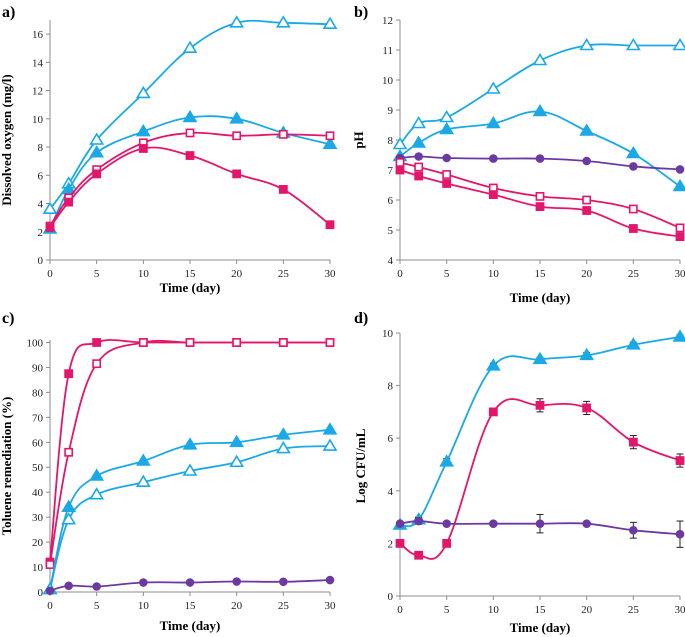 The width and height of the screenshot is (685, 637). Describe the element at coordinates (38, 518) in the screenshot. I see `y-tick-label: 30` at that location.